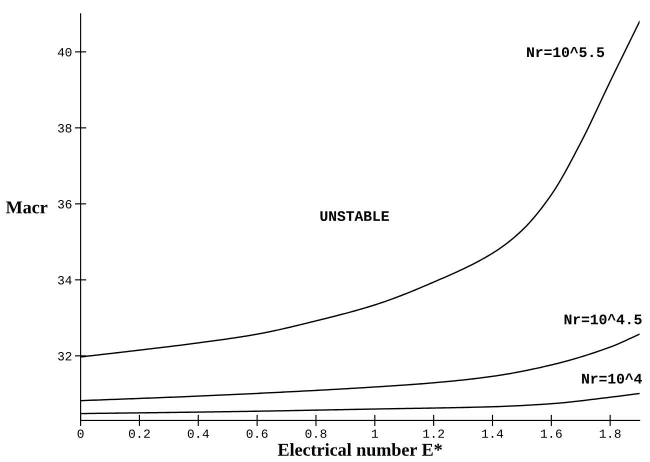 The width and height of the screenshot is (650, 462). Describe the element at coordinates (65, 356) in the screenshot. I see `y-tick-label: 32` at that location.